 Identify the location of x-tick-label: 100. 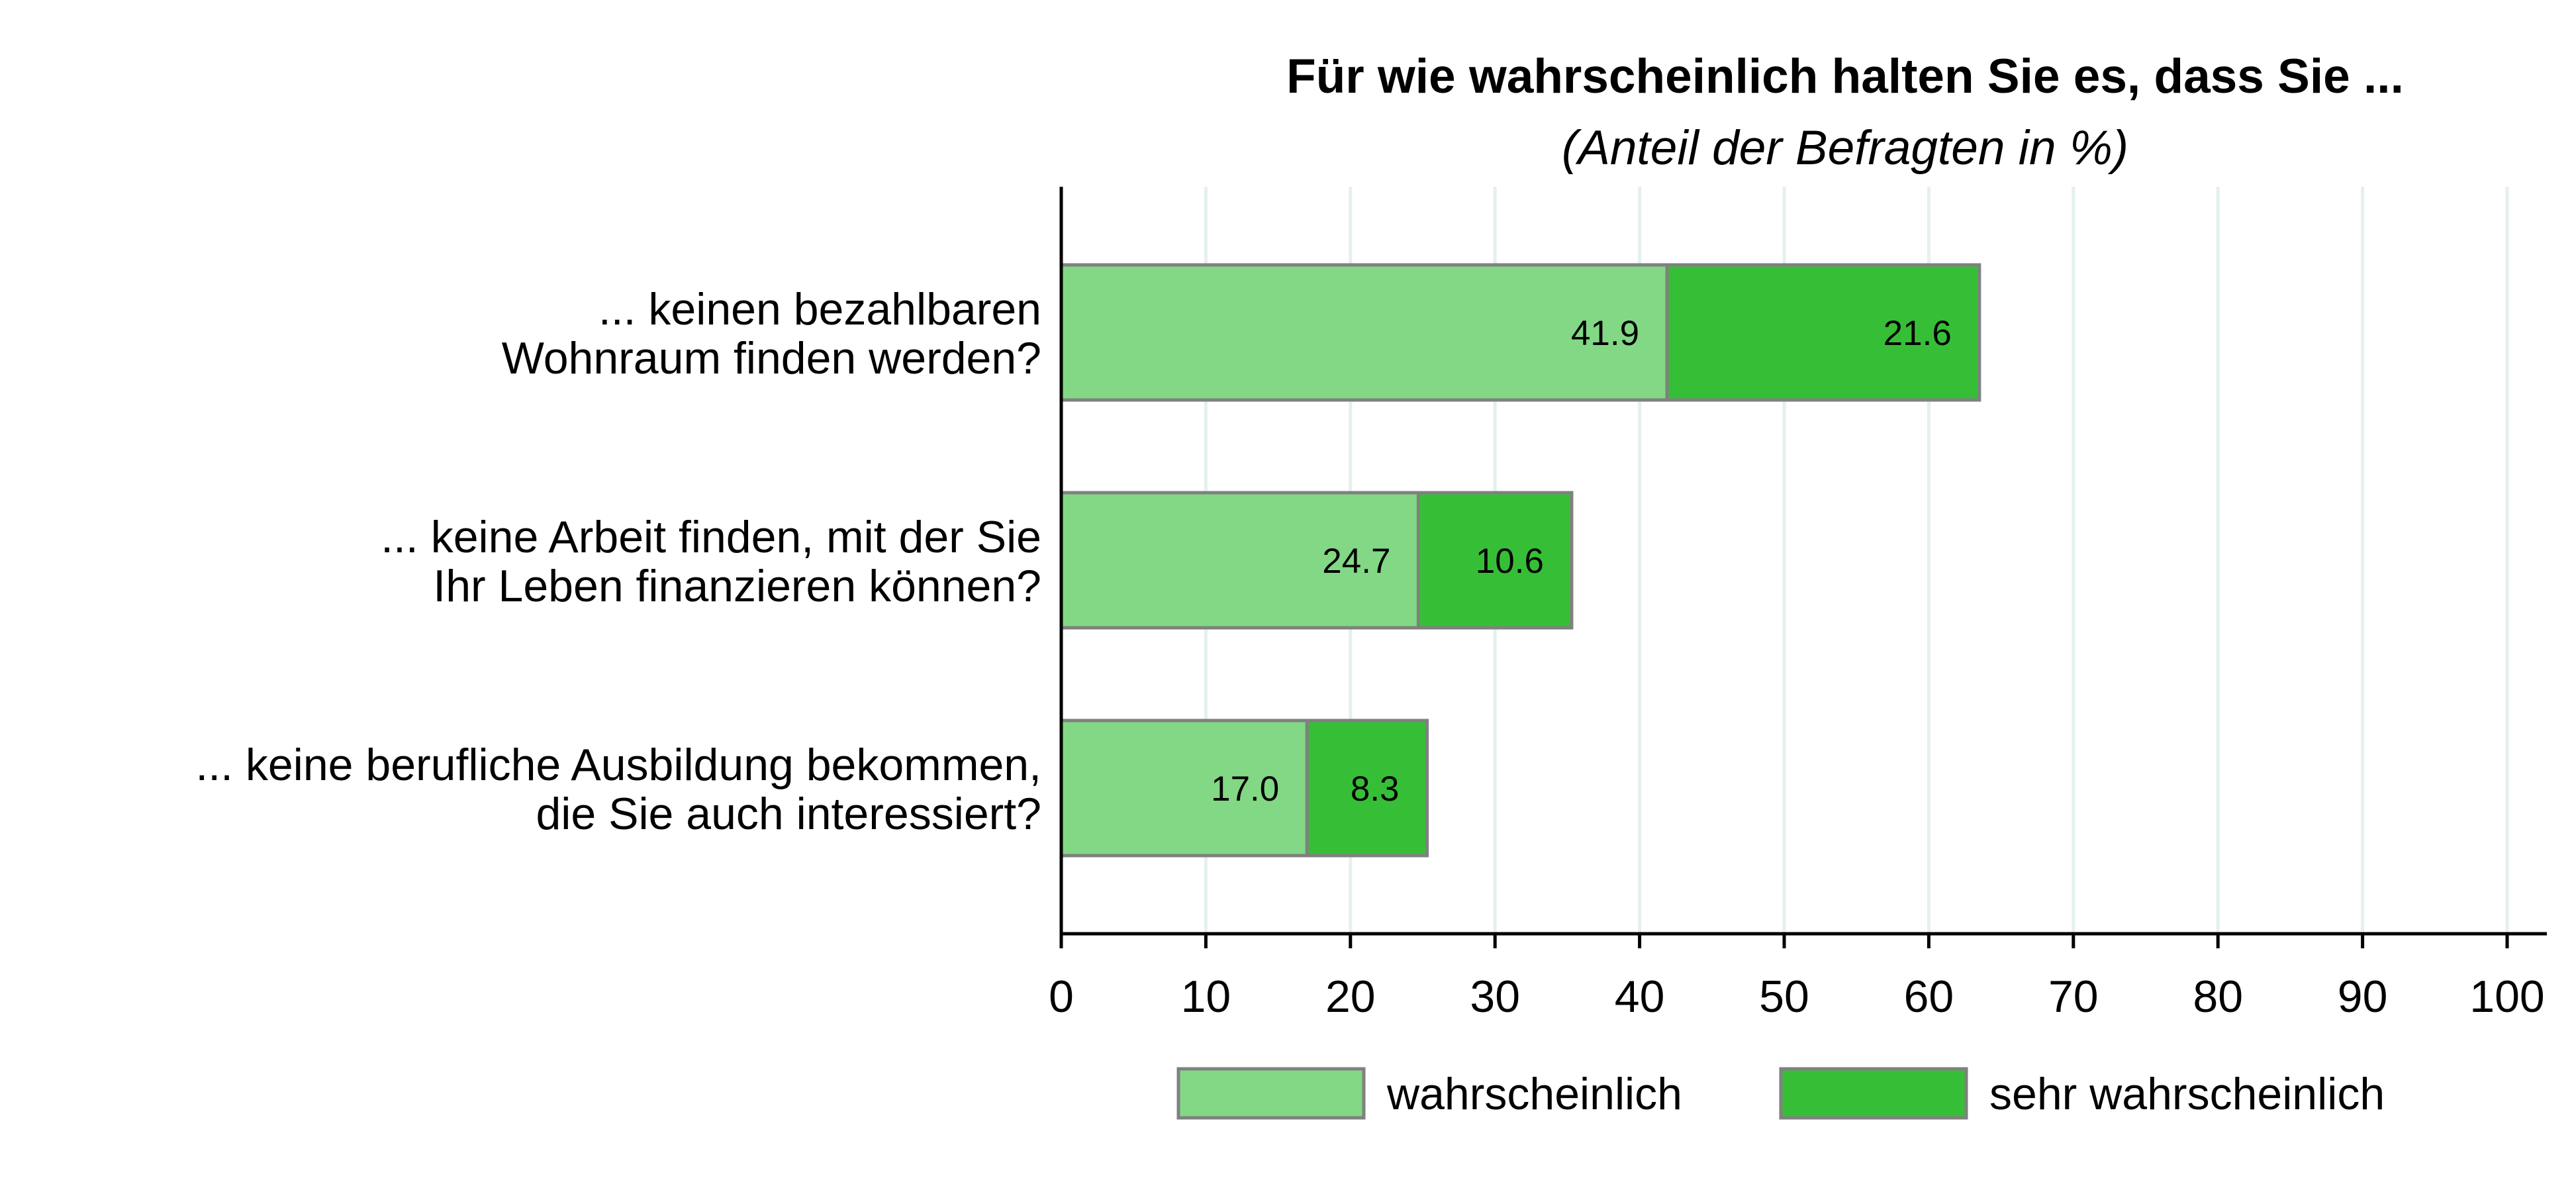
(2506, 996).